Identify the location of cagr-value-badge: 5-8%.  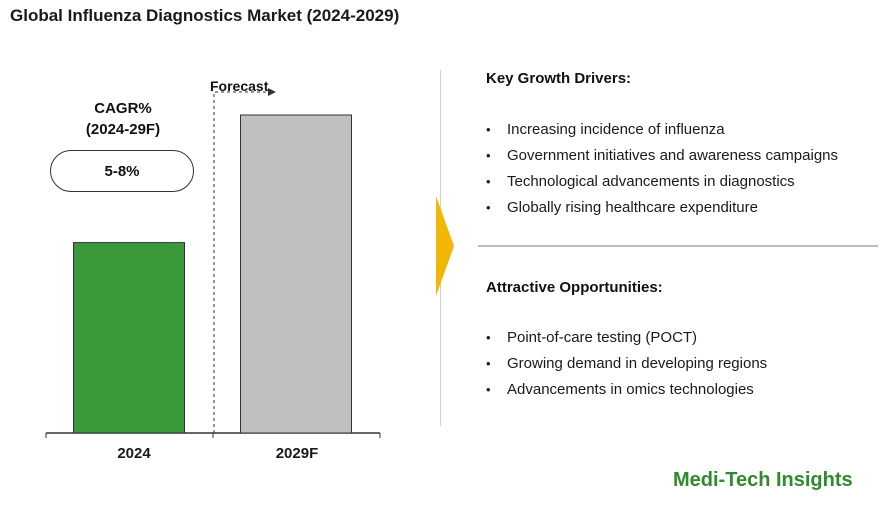
(122, 171).